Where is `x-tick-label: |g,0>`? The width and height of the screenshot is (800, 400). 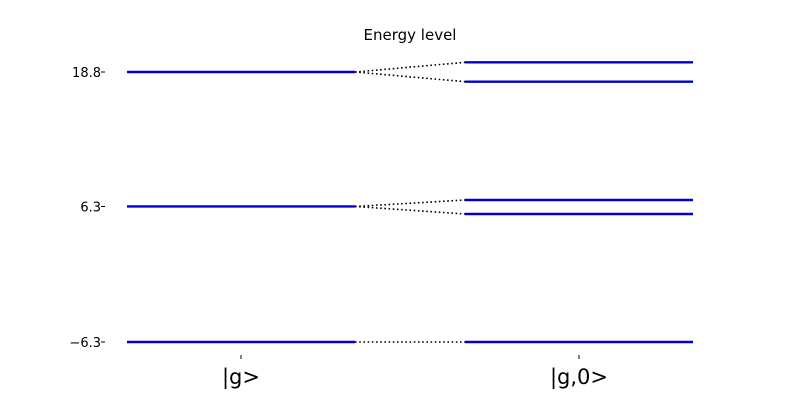
x-tick-label: |g,0> is located at coordinates (579, 377).